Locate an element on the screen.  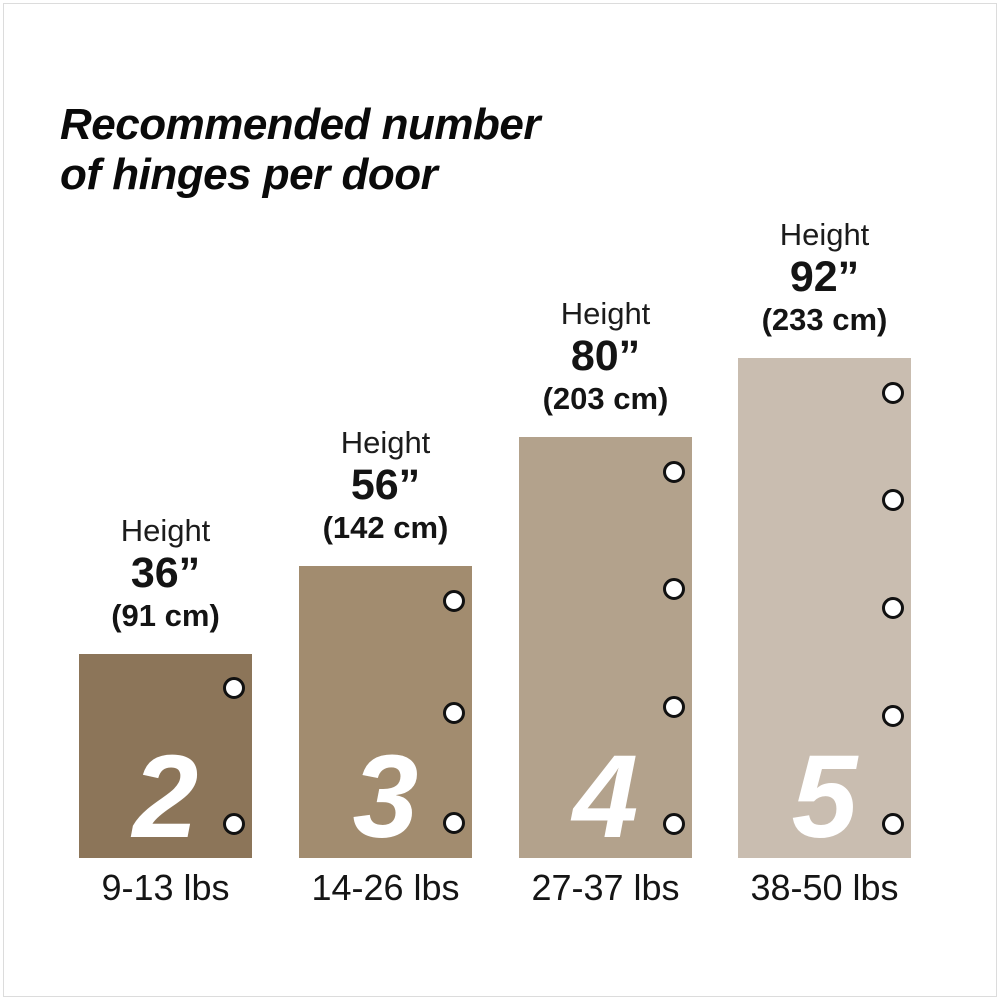
door-bar: 2 is located at coordinates (165, 756).